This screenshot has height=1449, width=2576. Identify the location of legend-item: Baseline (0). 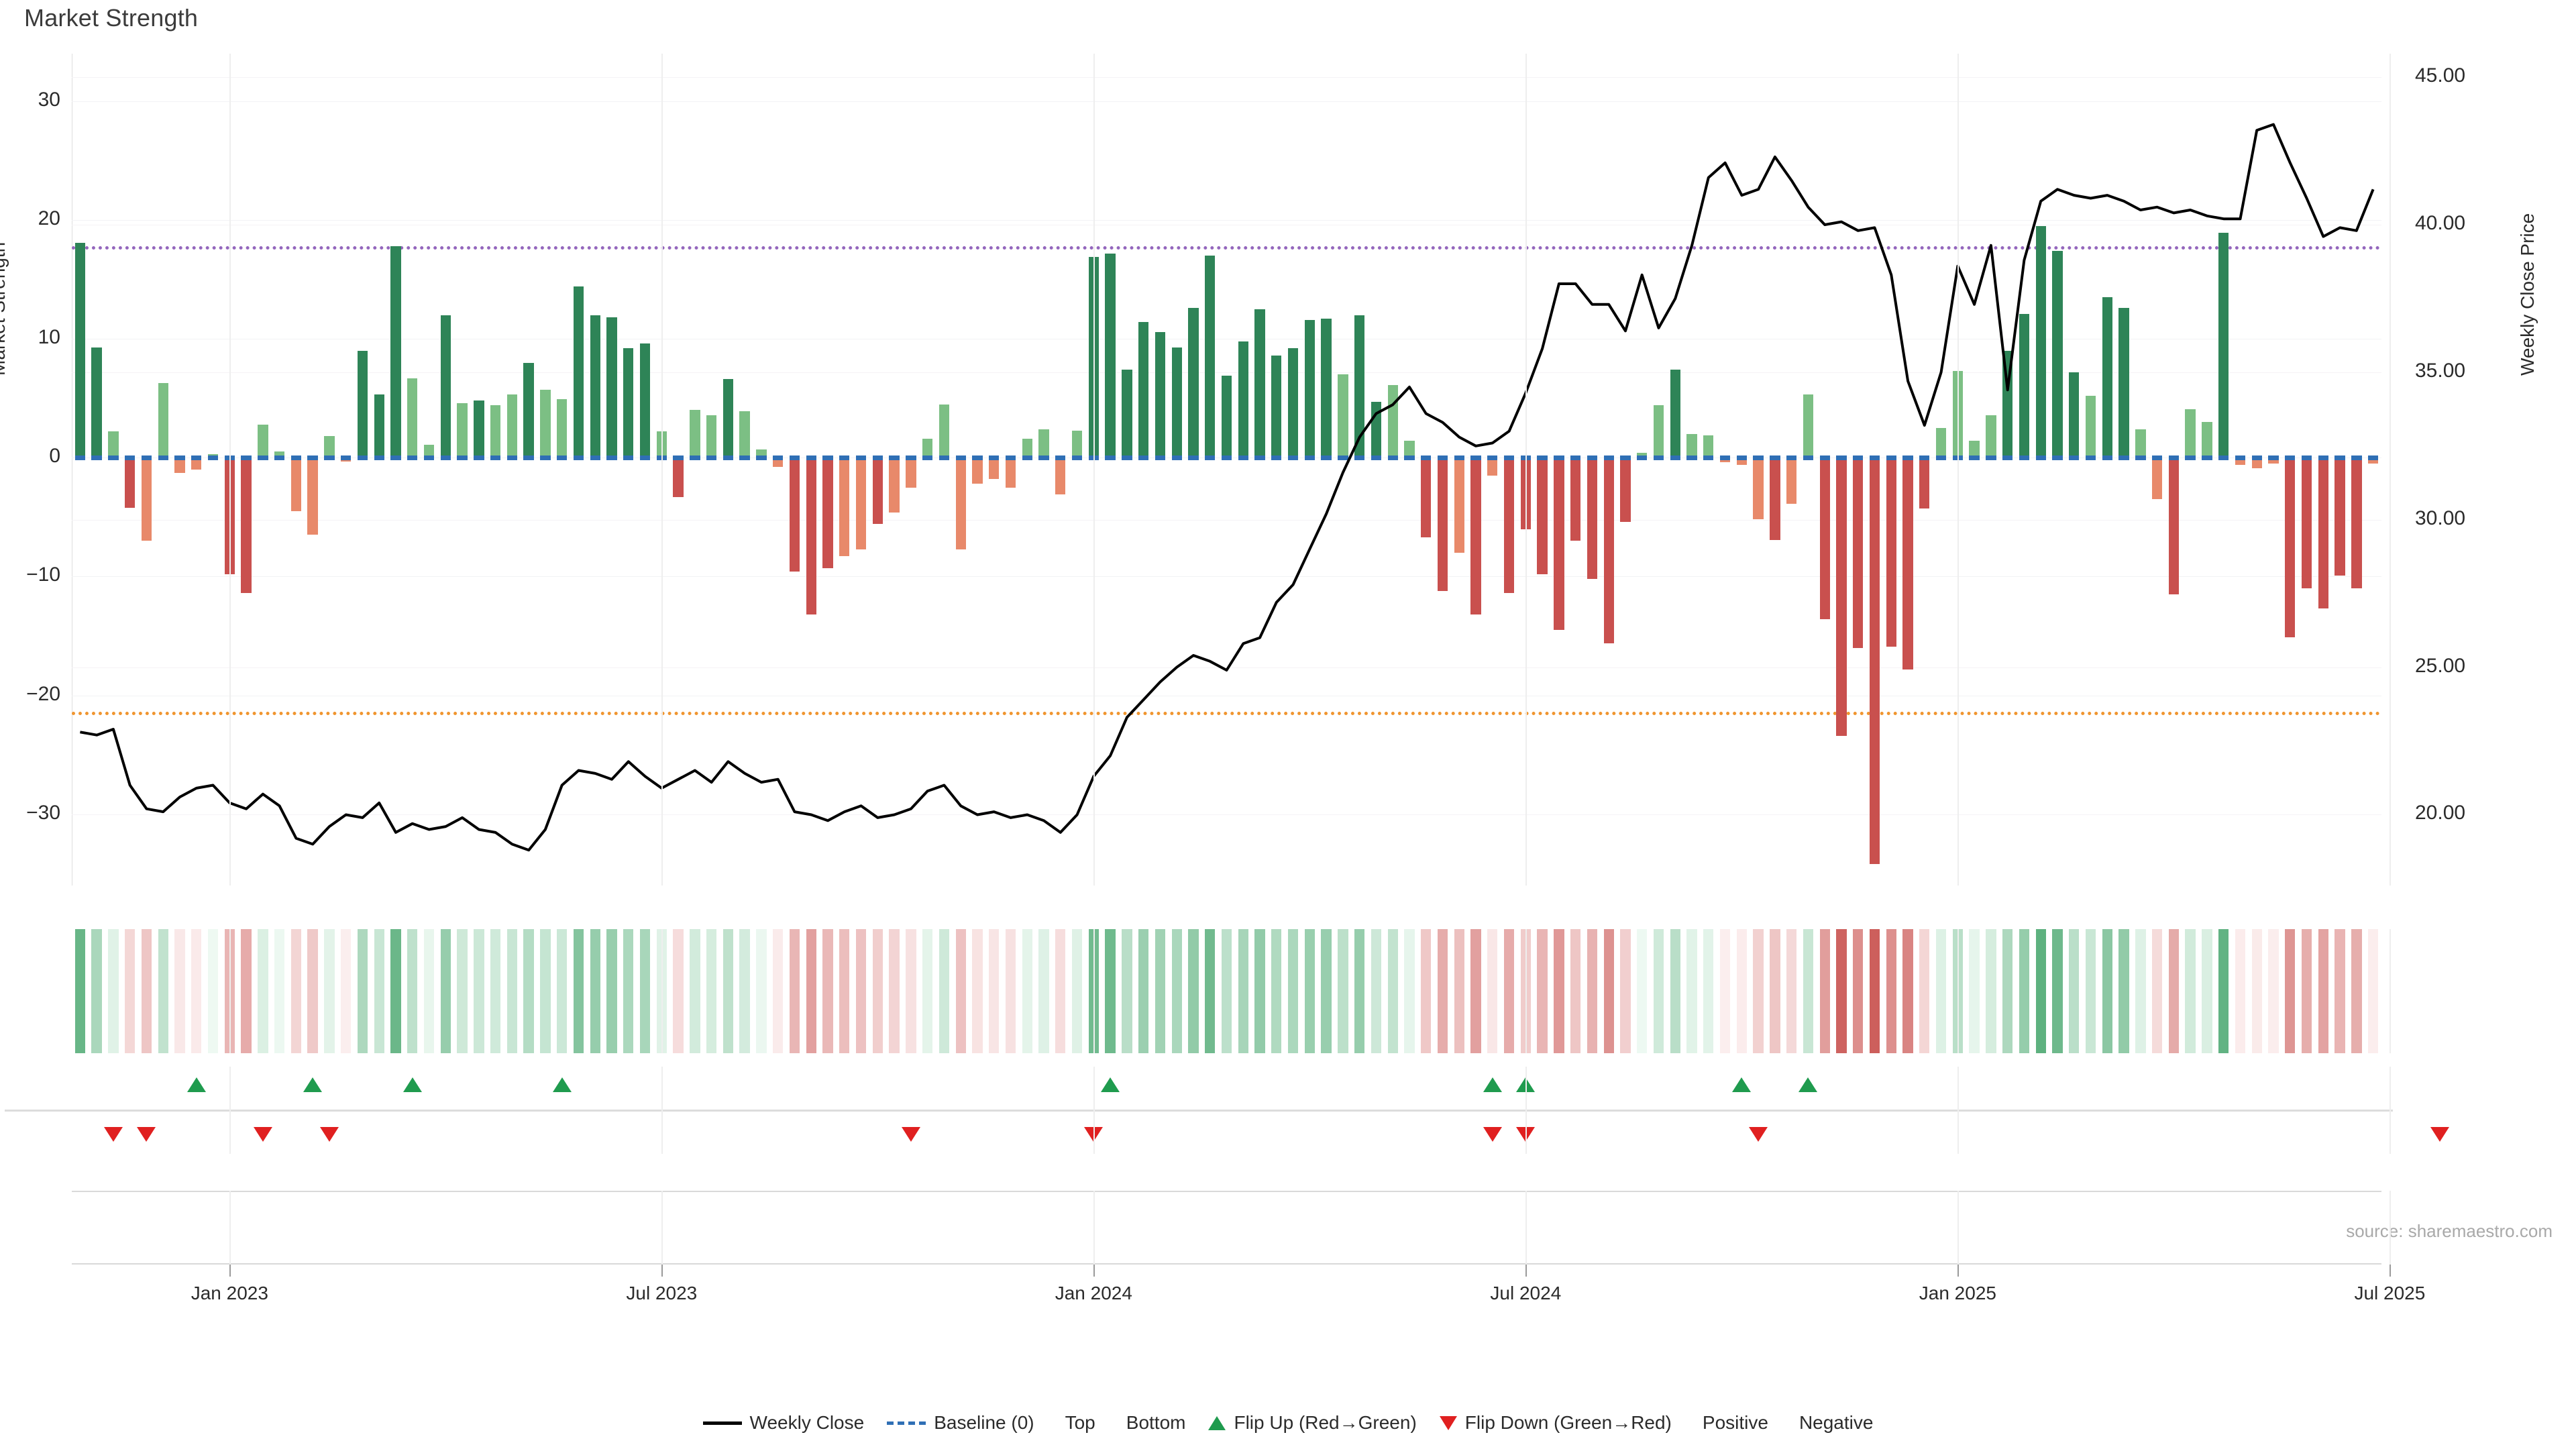
(960, 1423).